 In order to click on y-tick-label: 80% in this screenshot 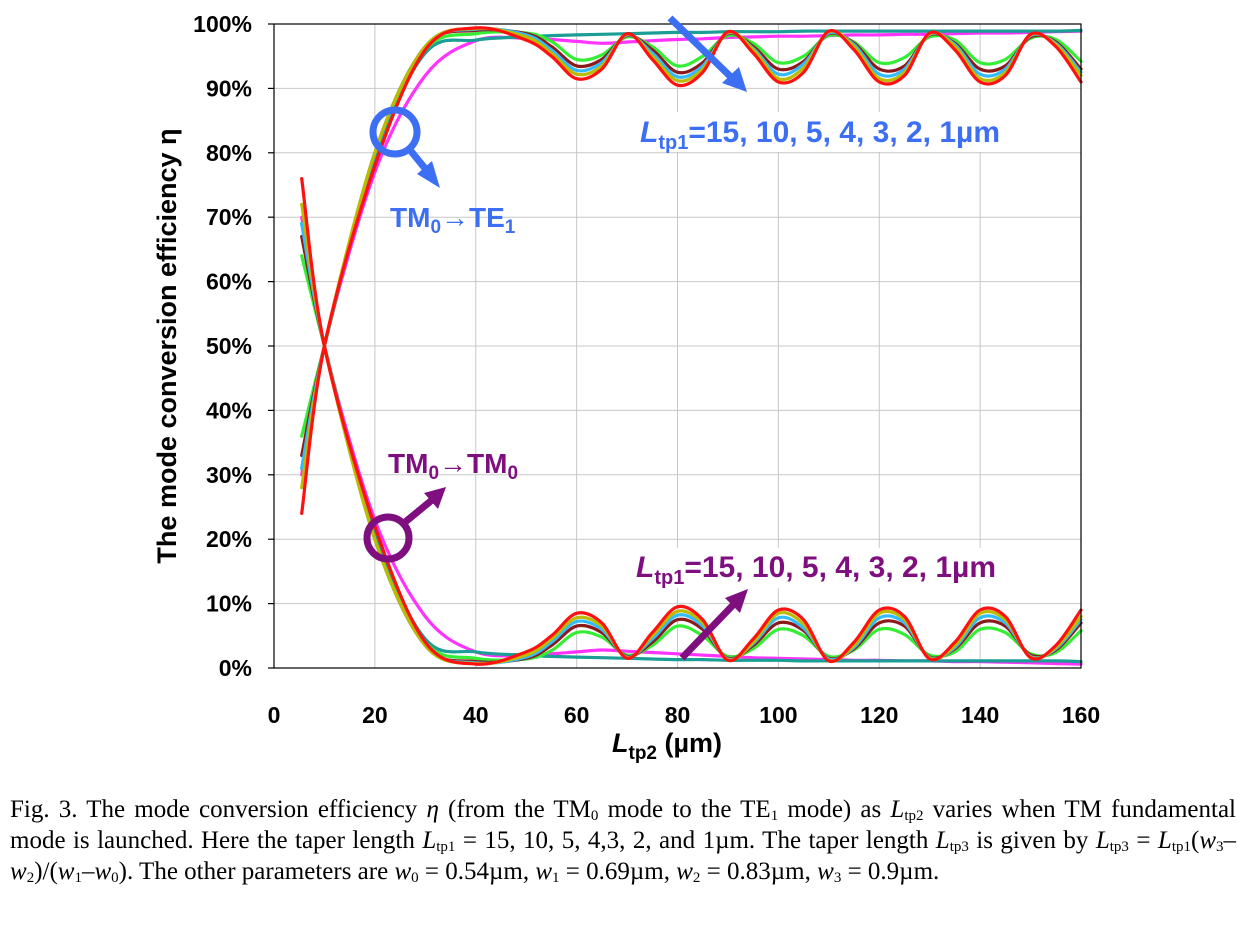, I will do `click(229, 153)`.